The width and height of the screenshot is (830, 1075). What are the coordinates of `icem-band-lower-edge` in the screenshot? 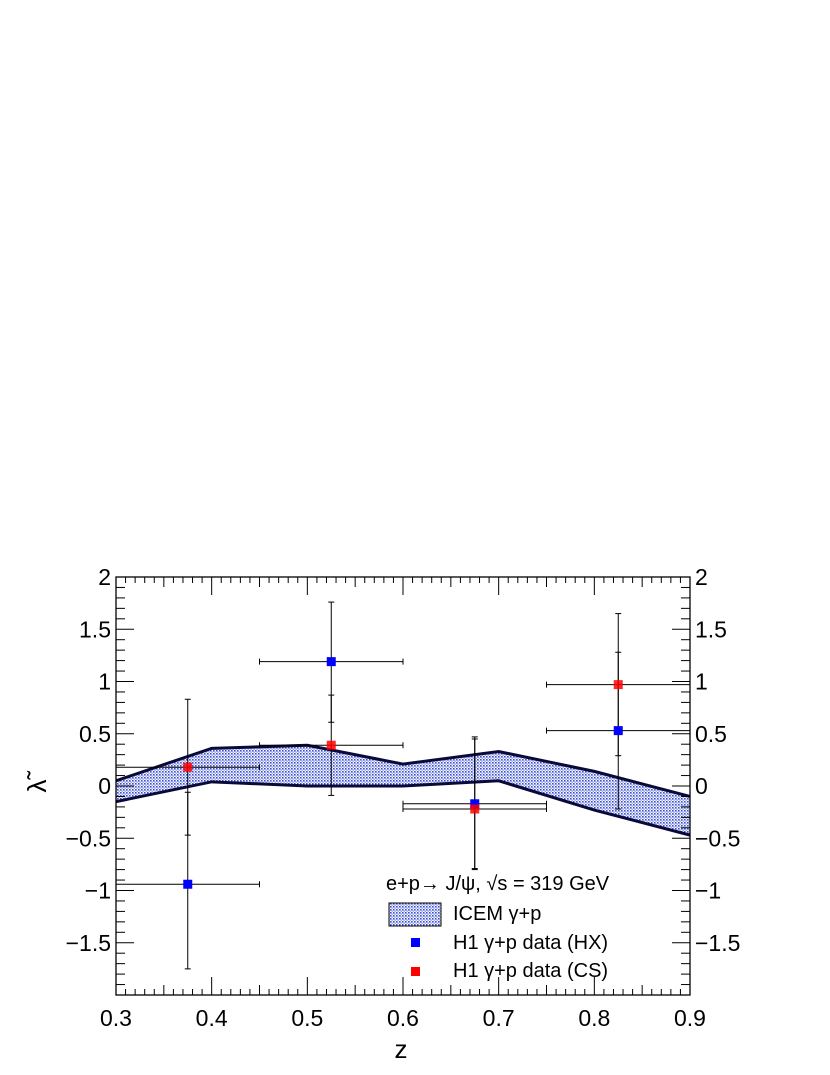 It's located at (403, 808).